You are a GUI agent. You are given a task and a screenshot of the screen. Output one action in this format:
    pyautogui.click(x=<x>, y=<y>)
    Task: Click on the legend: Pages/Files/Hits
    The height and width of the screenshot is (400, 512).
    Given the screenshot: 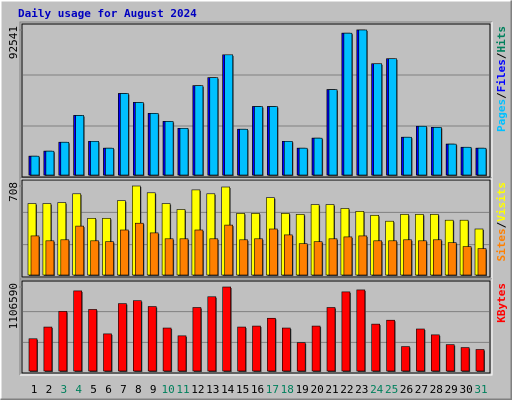 What is the action you would take?
    pyautogui.click(x=501, y=79)
    